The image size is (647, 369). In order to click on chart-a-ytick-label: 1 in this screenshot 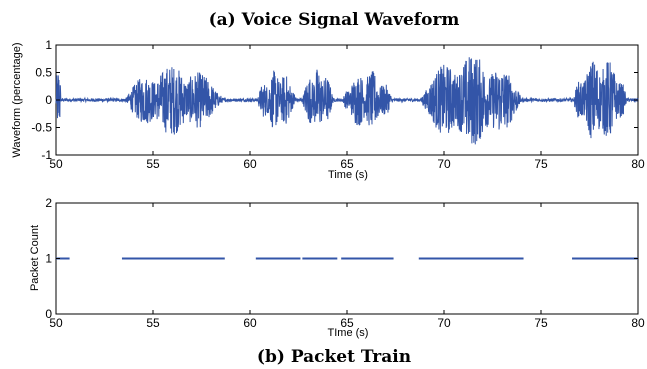, I will do `click(48, 45)`.